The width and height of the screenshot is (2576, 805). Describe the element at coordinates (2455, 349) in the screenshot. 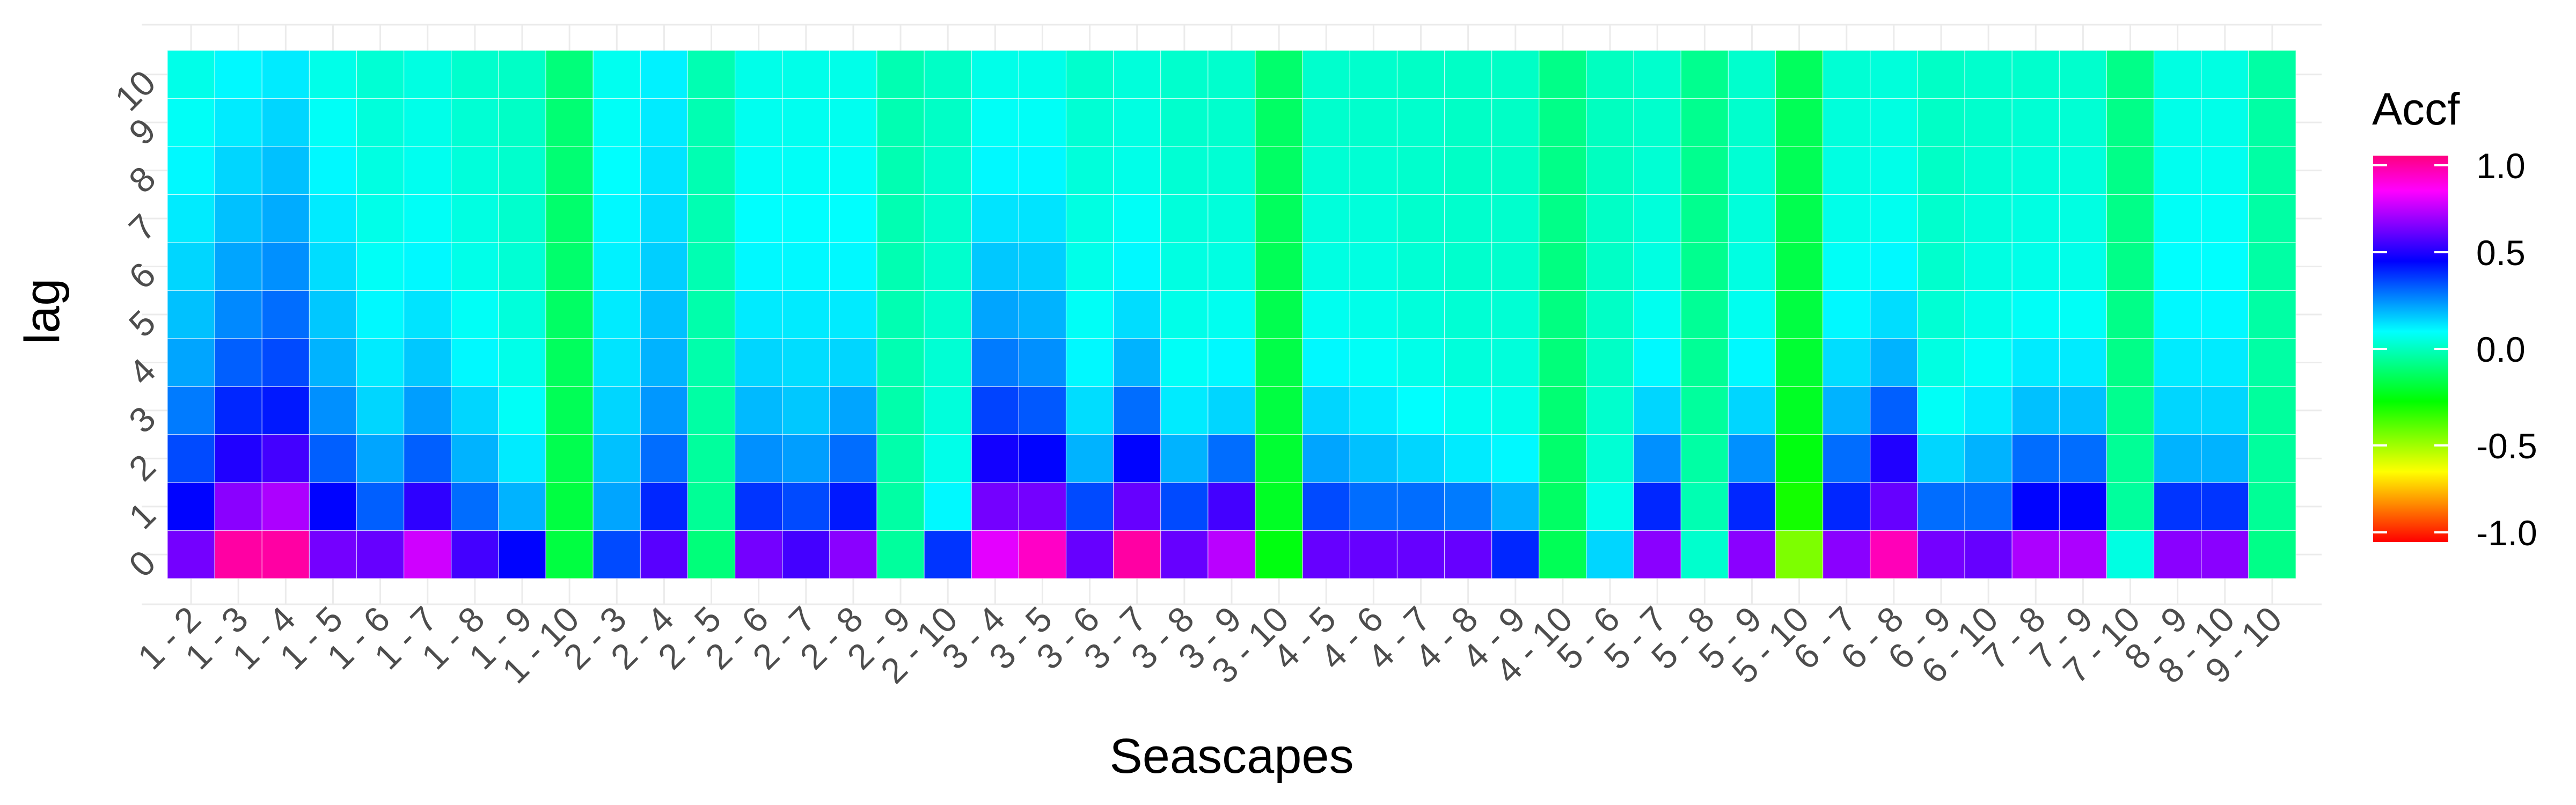

I see `legend-ticks: 1.0 0.5 0.0 -0.5 -1.0` at that location.